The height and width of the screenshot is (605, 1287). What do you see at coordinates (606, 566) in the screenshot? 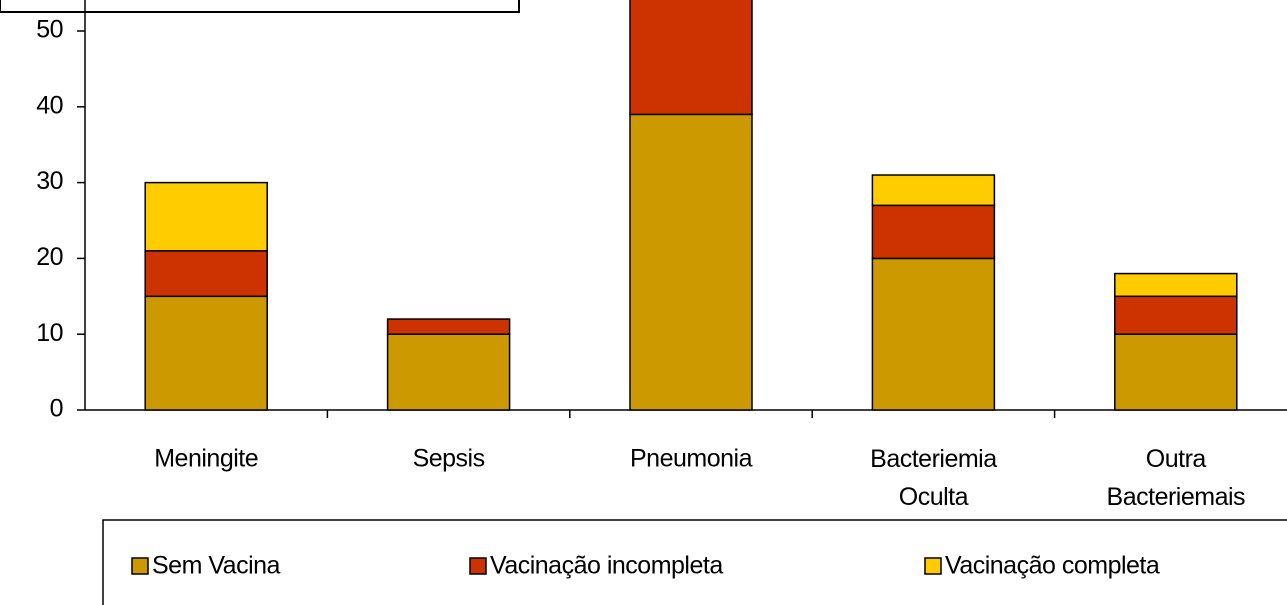
I see `legend-label: Vacinação incompleta` at bounding box center [606, 566].